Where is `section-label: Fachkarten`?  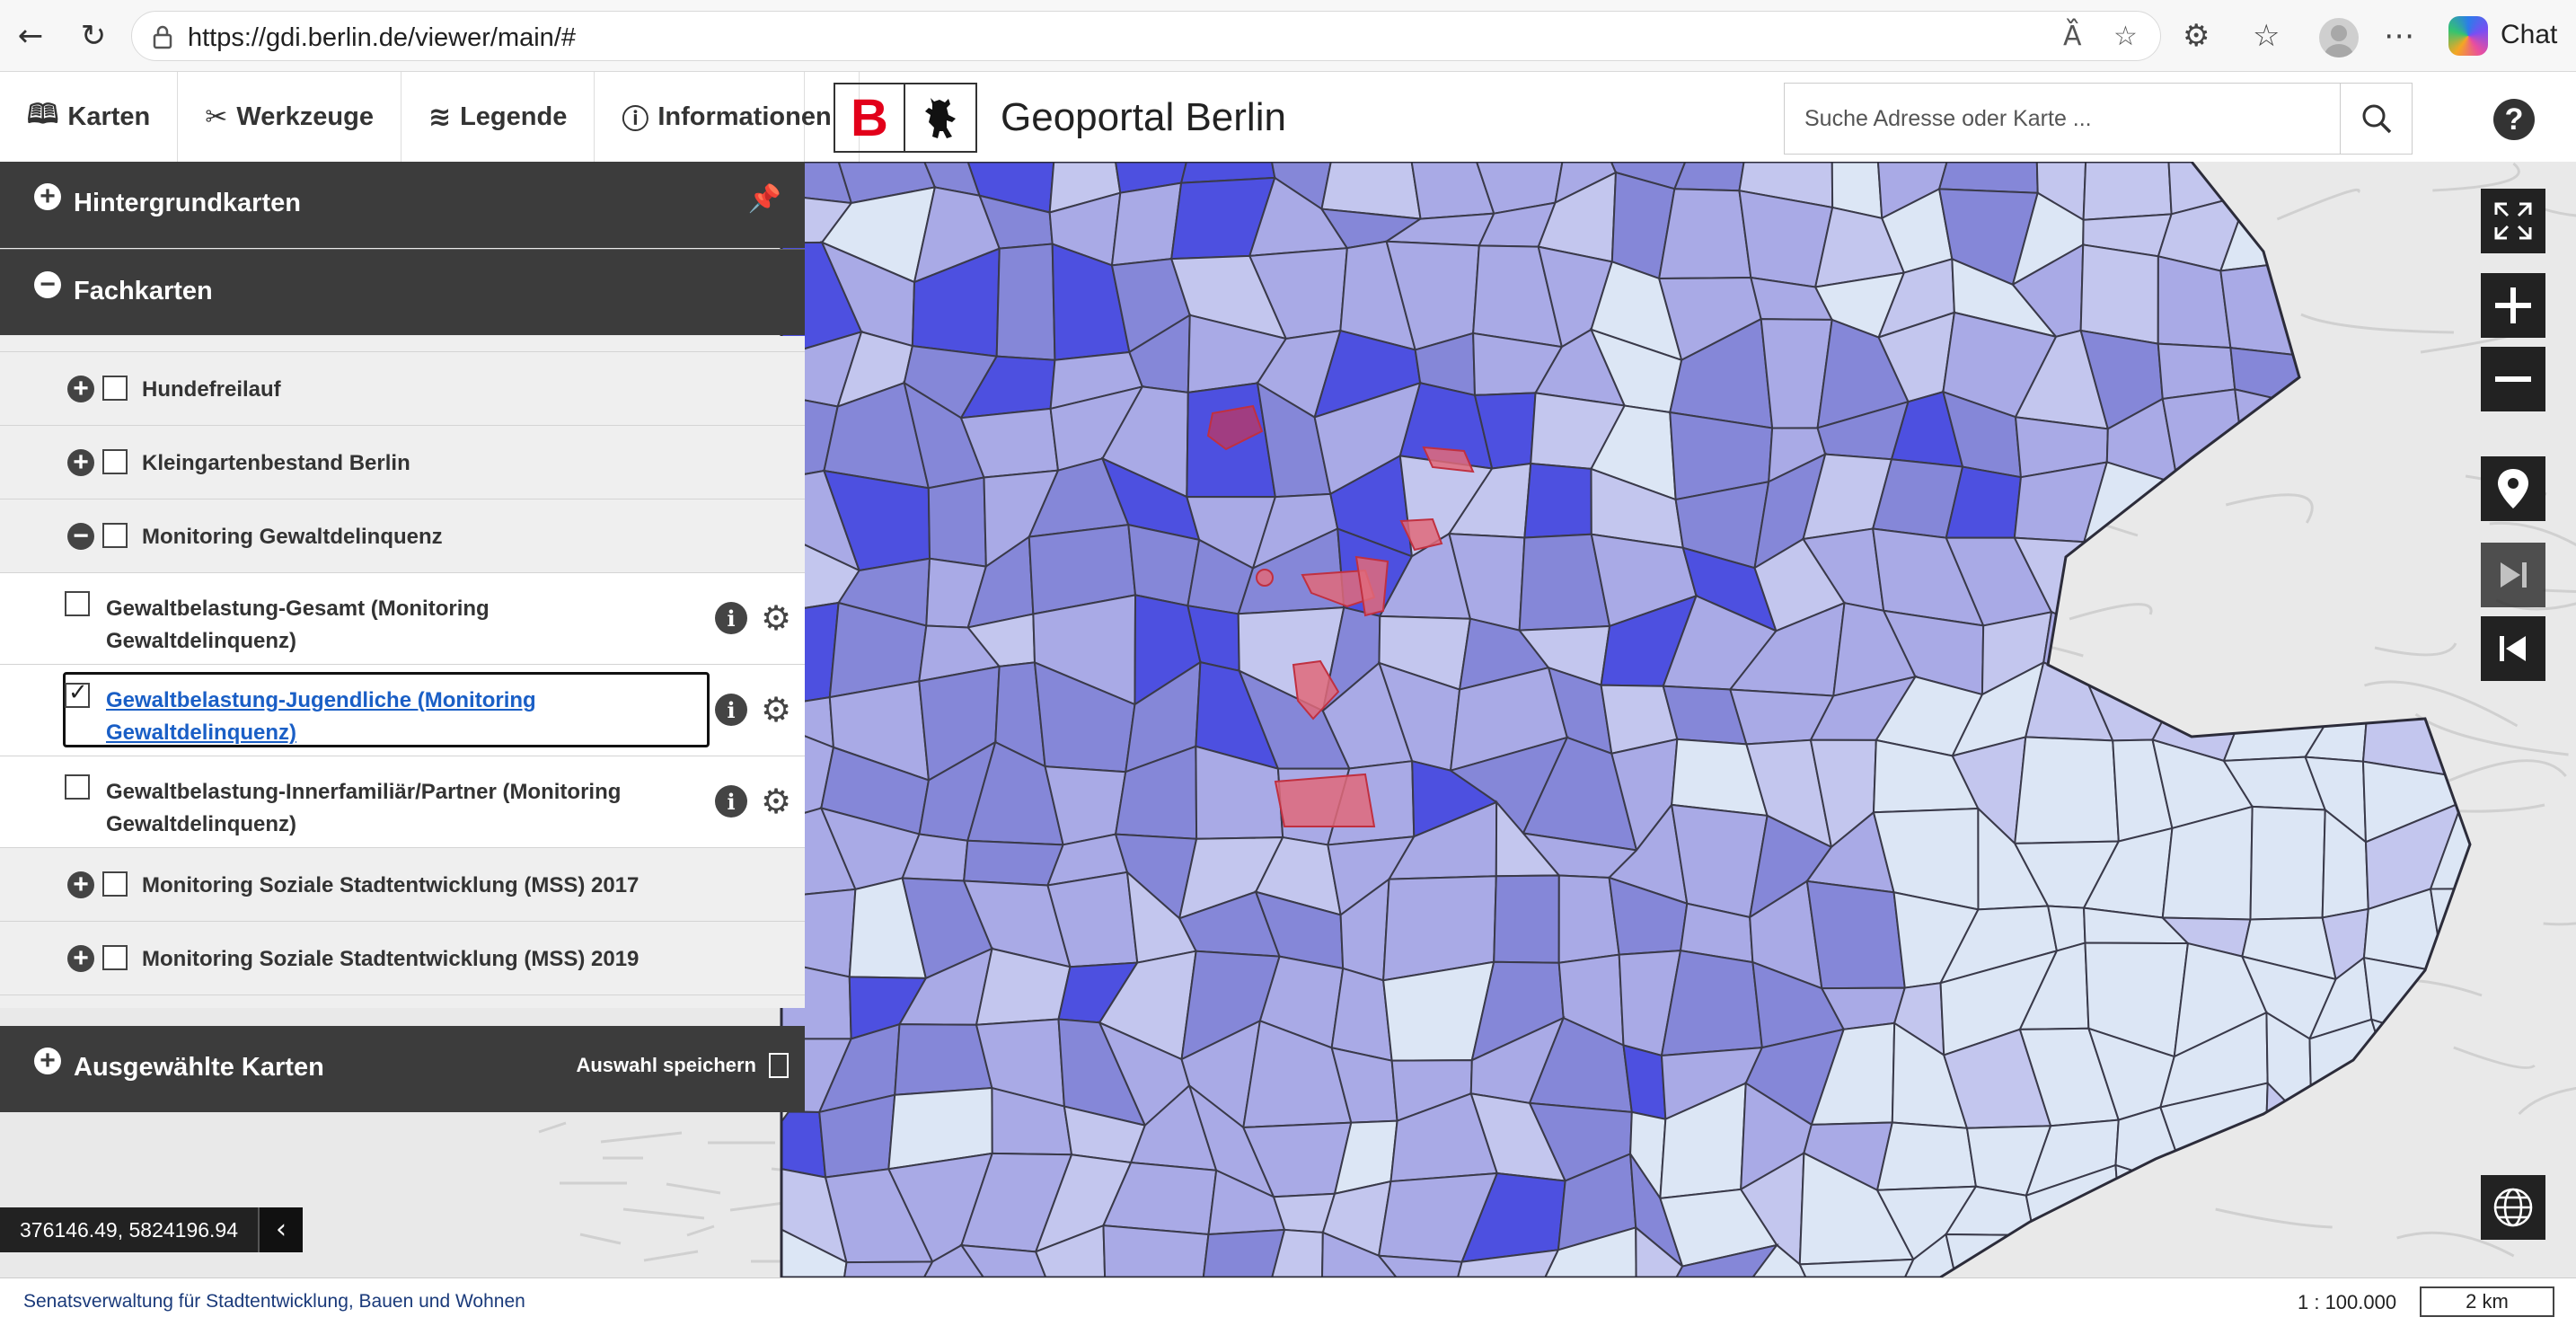
section-label: Fachkarten is located at coordinates (143, 291).